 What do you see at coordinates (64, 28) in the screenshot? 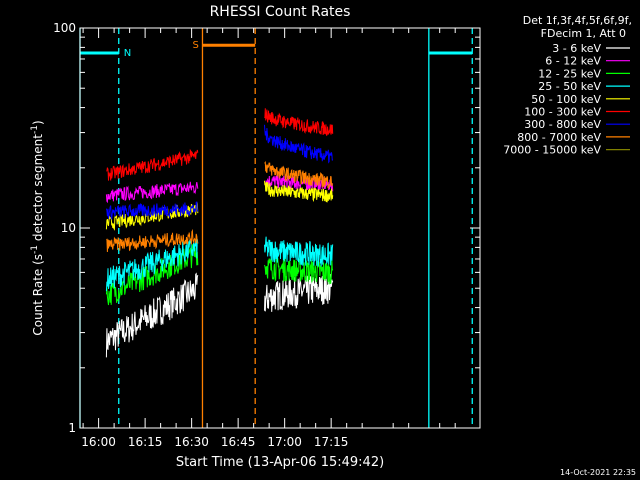
I see `y-tick-label: 100` at bounding box center [64, 28].